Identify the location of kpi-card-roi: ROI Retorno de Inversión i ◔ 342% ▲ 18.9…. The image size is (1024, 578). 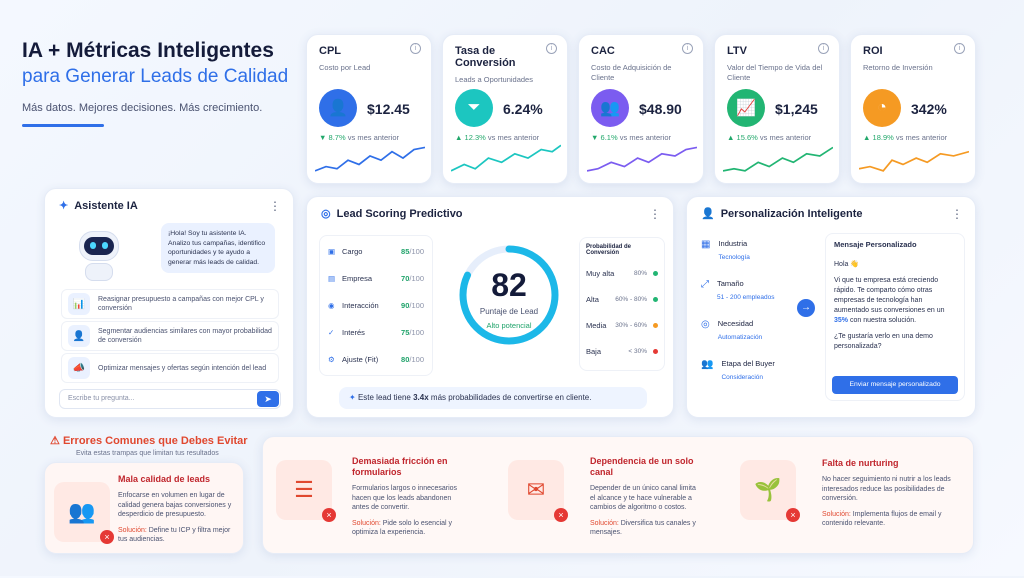
(913, 109).